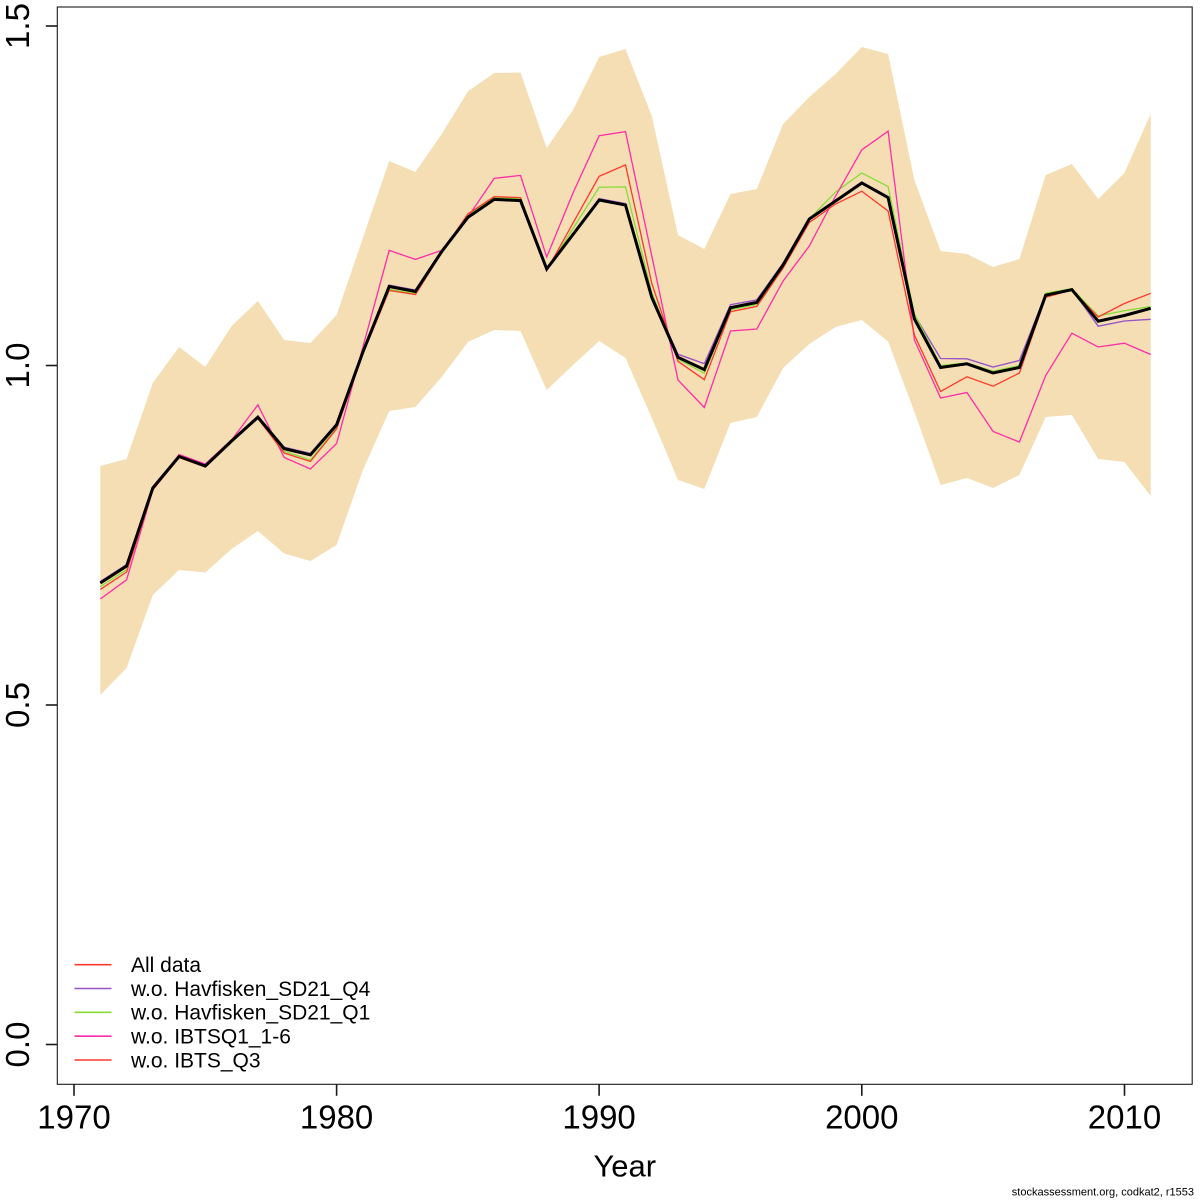  I want to click on svg-text: 1.5, so click(18, 26).